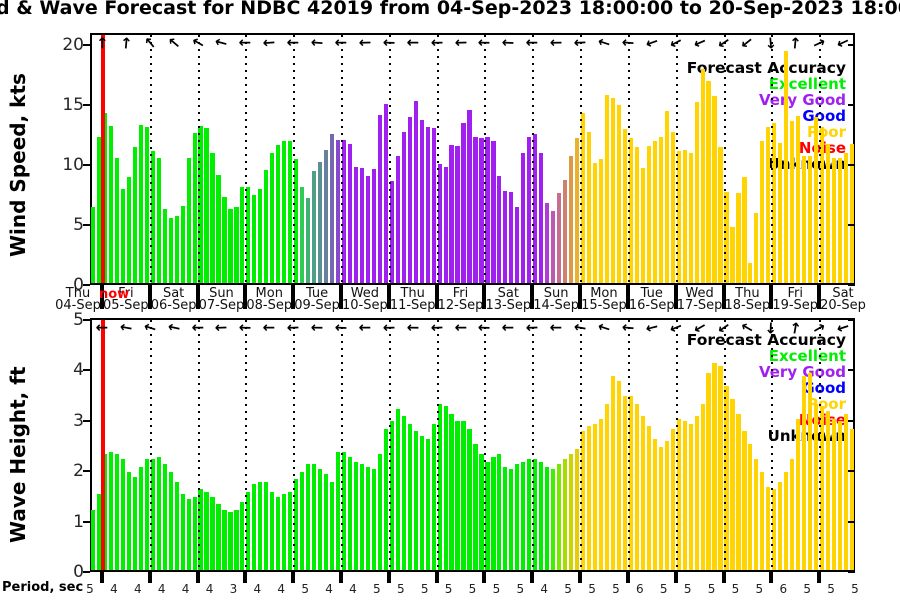  I want to click on wind-y-tick-label: 20, so click(73, 45).